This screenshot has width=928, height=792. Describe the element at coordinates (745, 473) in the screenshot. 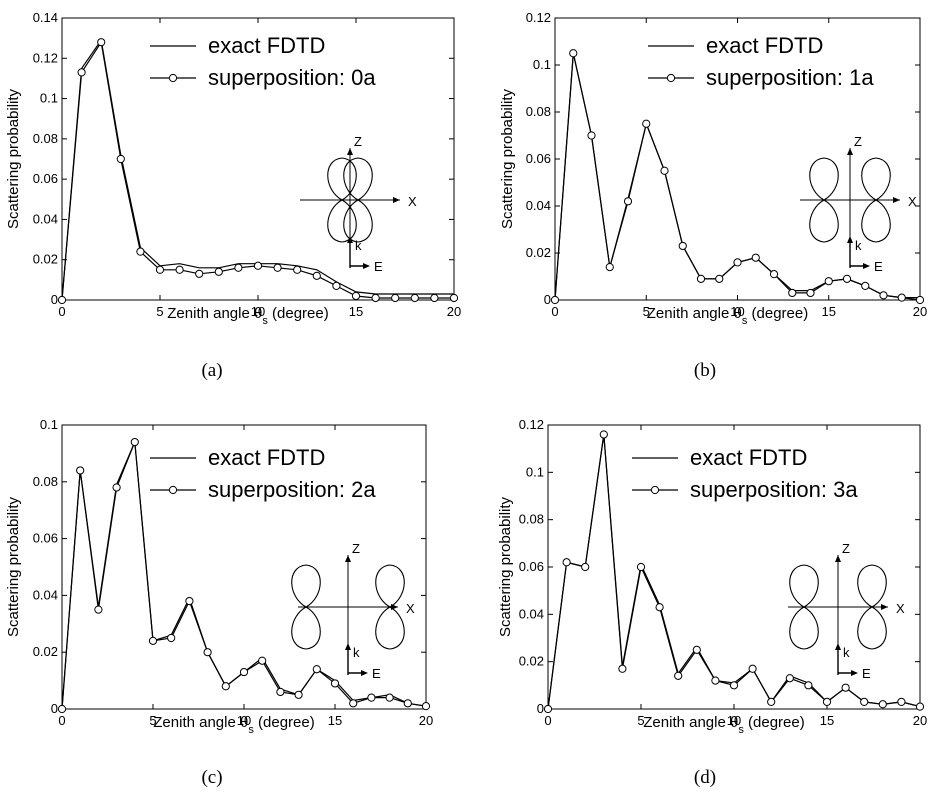

I see `legend: exact FDTD superposition: 3a` at that location.